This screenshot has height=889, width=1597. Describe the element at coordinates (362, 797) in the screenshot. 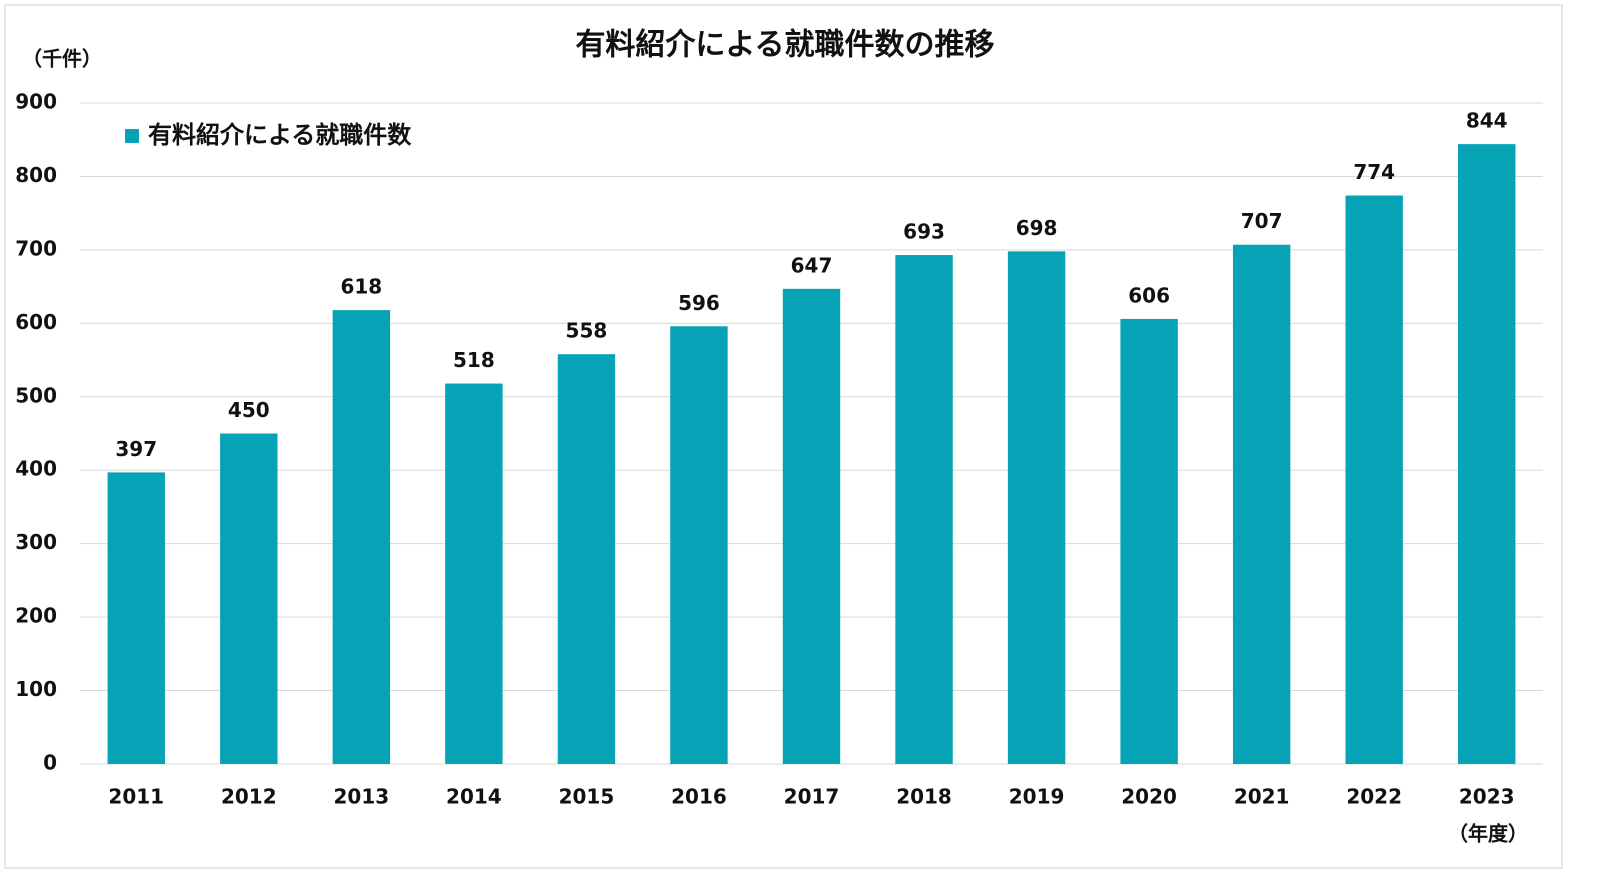

I see `x-tick-label: 2013` at that location.